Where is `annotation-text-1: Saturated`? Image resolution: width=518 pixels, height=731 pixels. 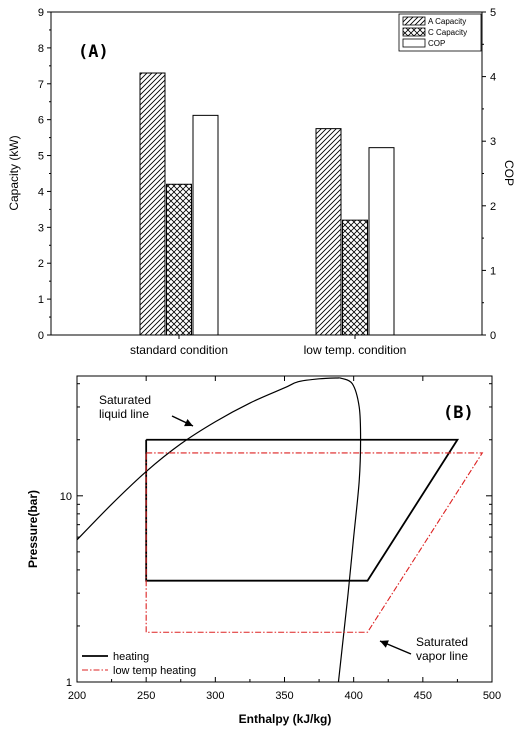
annotation-text-1: Saturated is located at coordinates (125, 400).